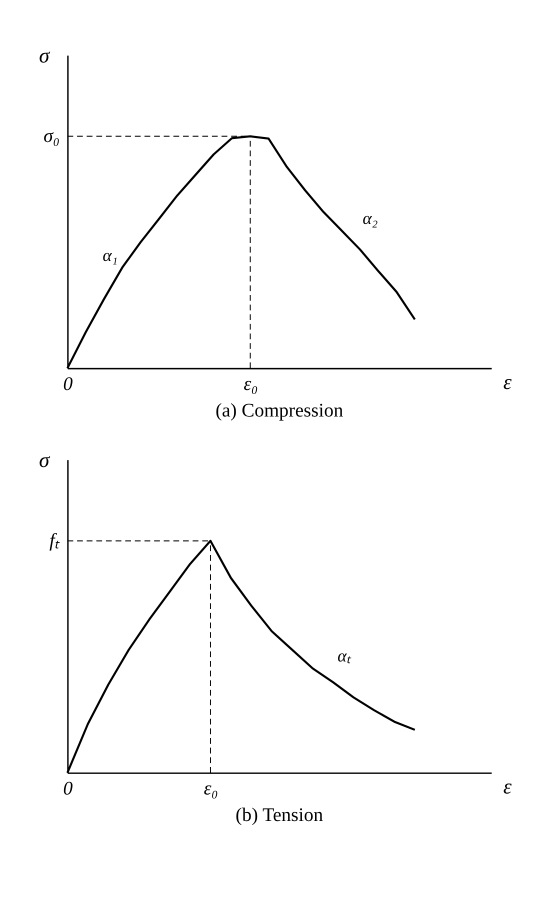  I want to click on ref-line-label: σ₀, so click(52, 137).